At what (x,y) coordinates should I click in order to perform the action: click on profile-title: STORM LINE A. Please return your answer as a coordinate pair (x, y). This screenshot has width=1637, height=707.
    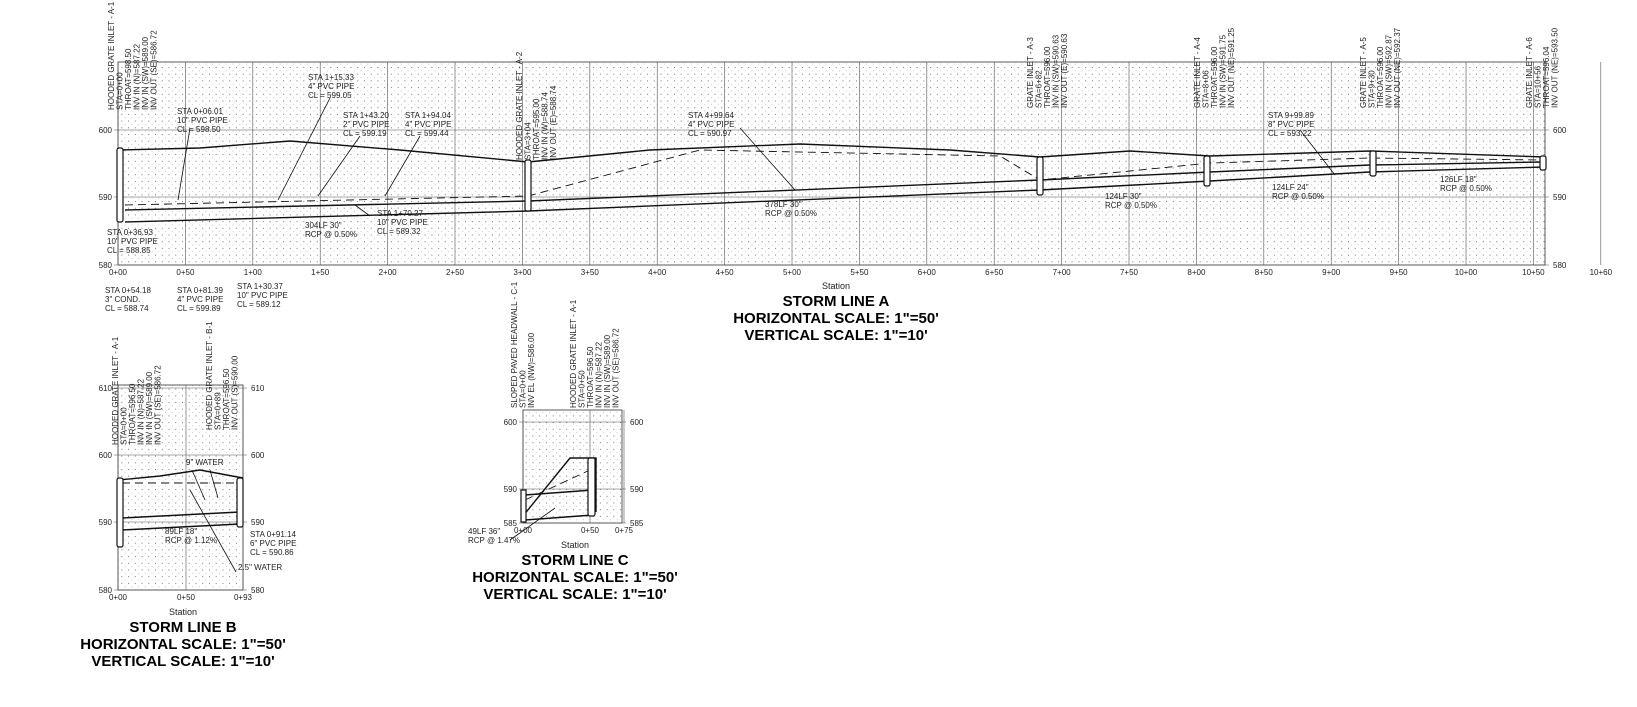
    Looking at the image, I should click on (836, 301).